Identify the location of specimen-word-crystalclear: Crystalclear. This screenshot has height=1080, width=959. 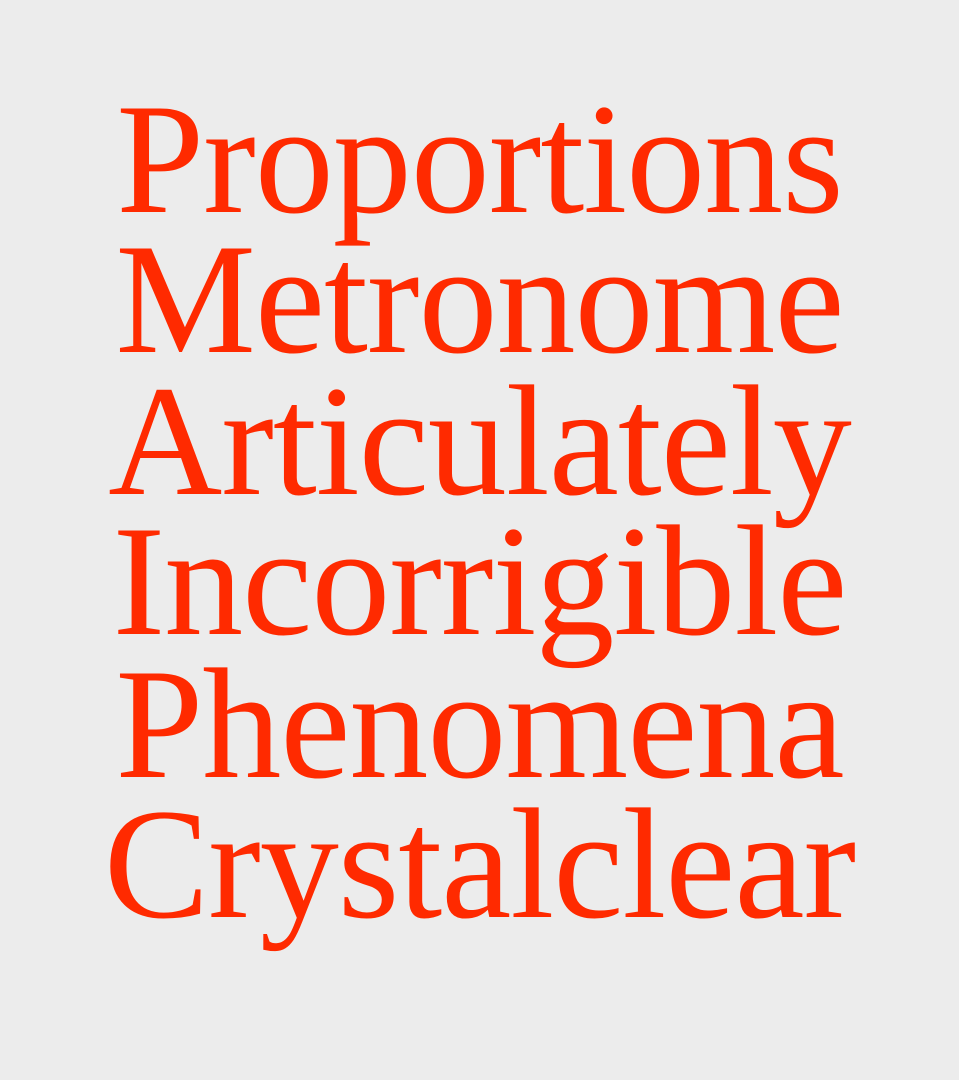
(479, 864).